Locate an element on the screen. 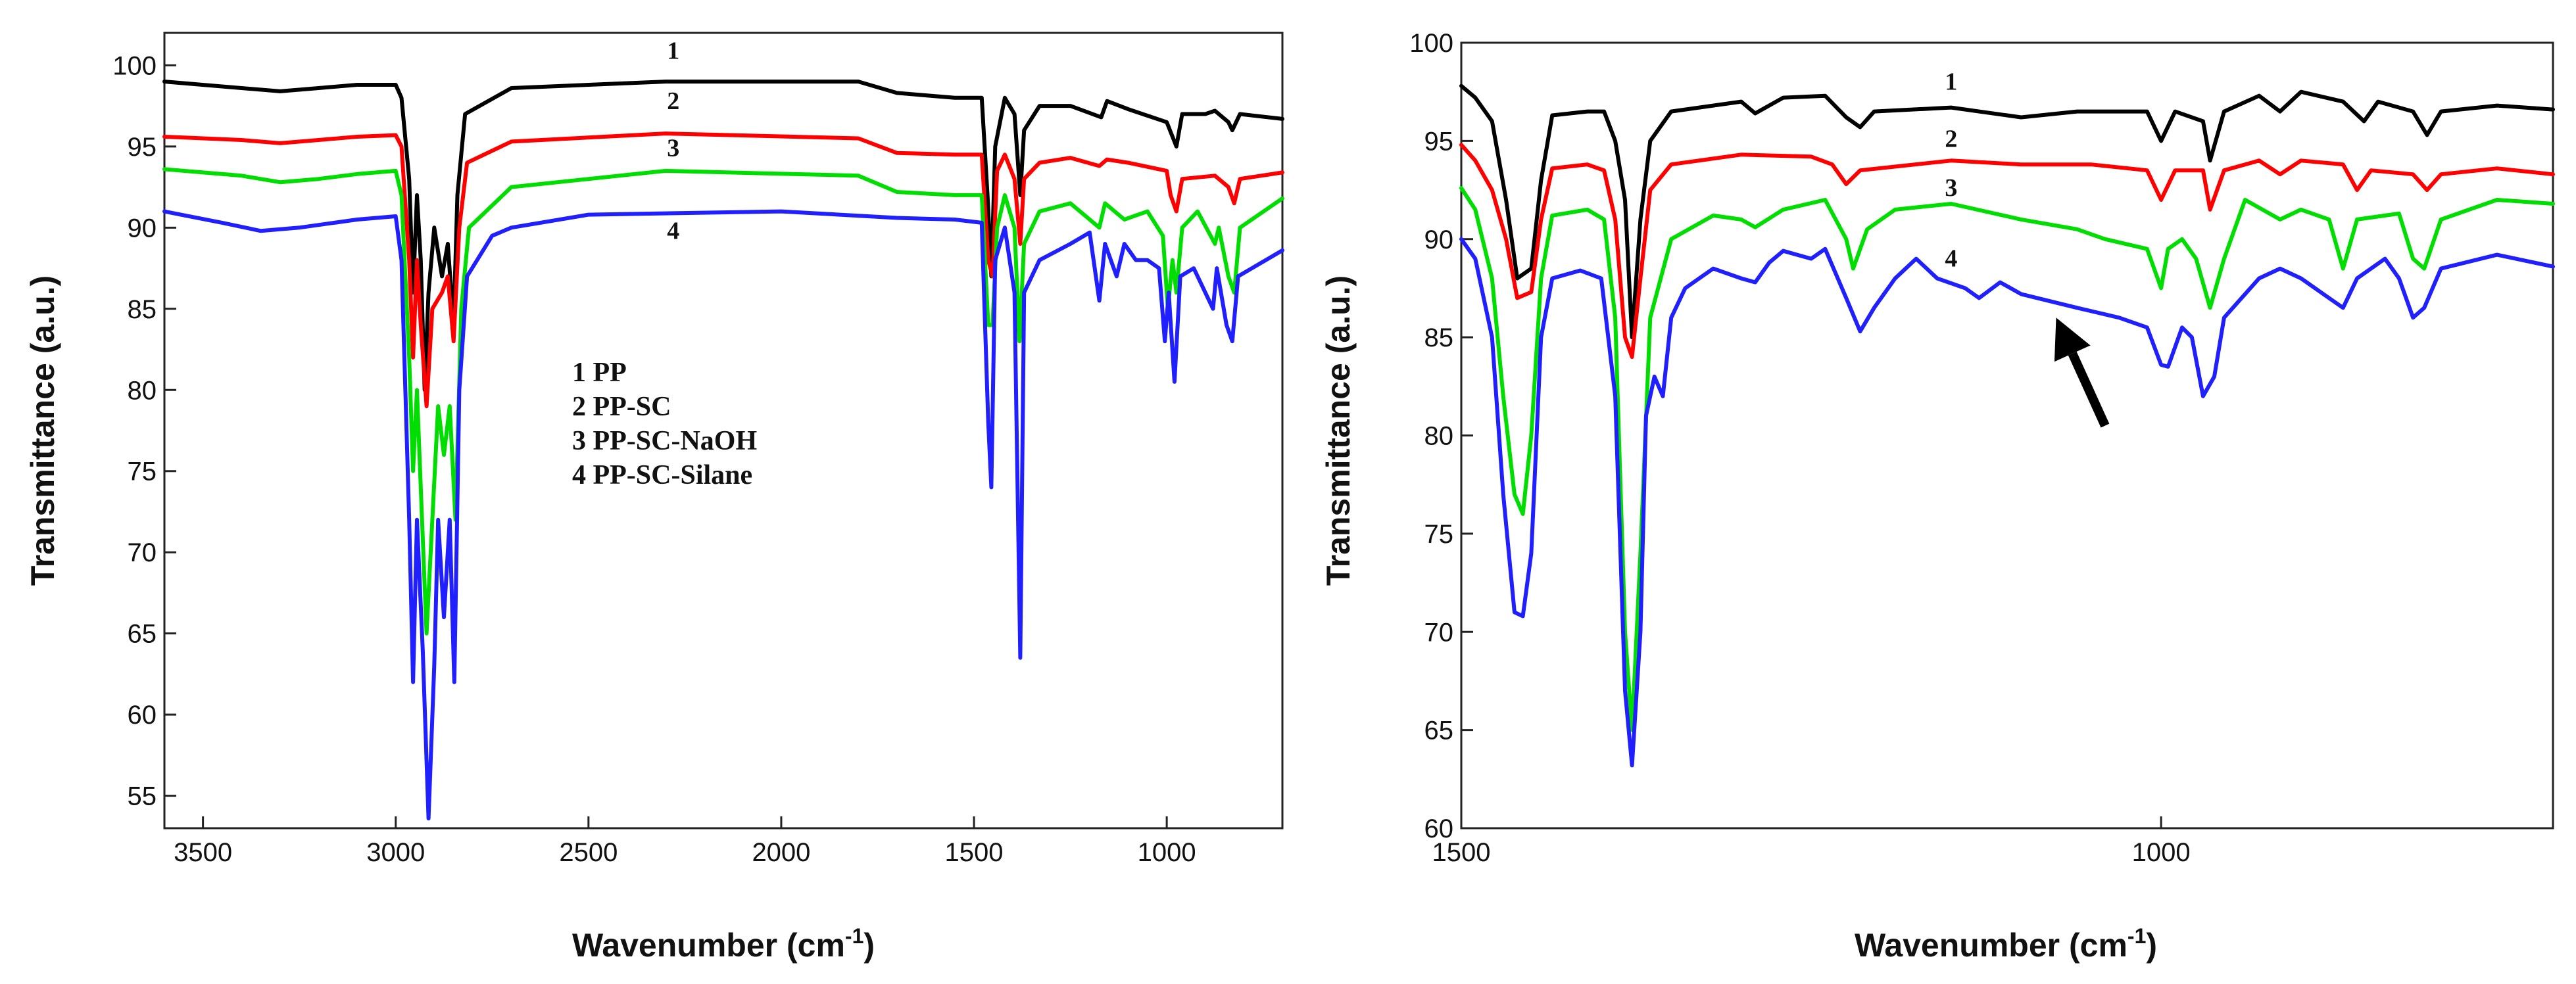 This screenshot has width=2576, height=984. right-y-tick-label: 65 is located at coordinates (1439, 730).